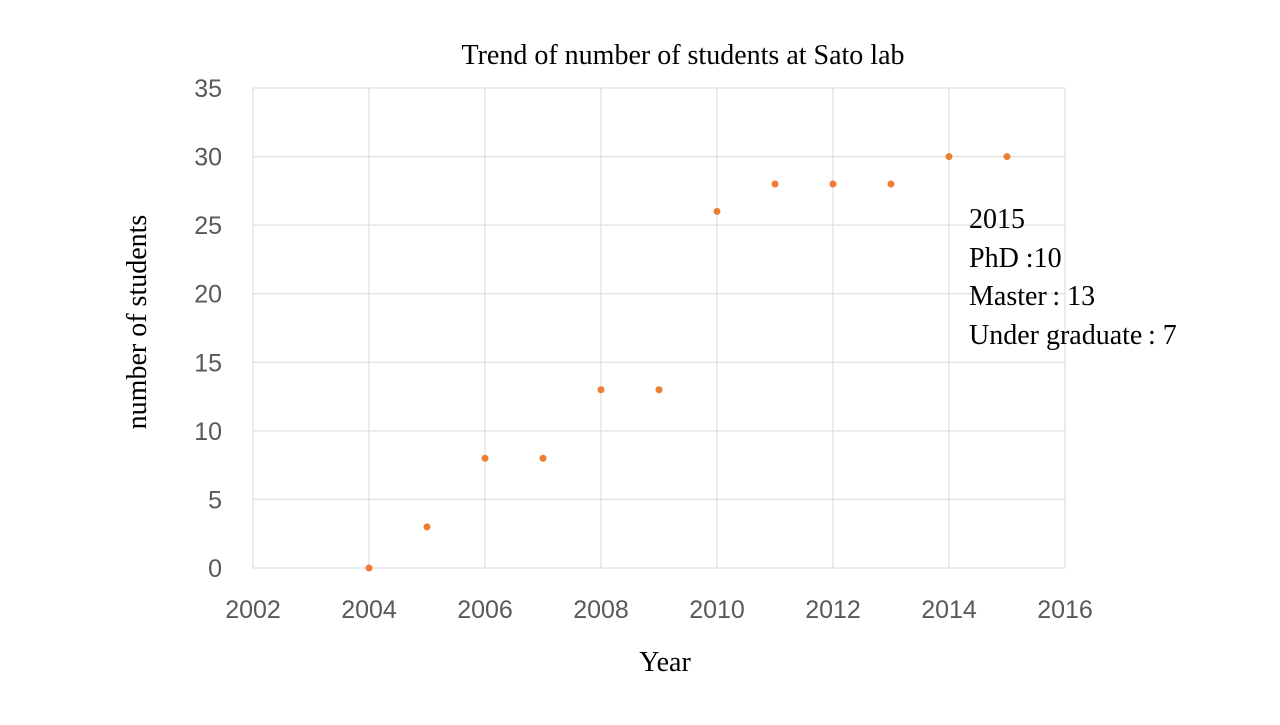 Image resolution: width=1280 pixels, height=725 pixels. Describe the element at coordinates (1015, 258) in the screenshot. I see `annotation-phd: PhD :10` at that location.